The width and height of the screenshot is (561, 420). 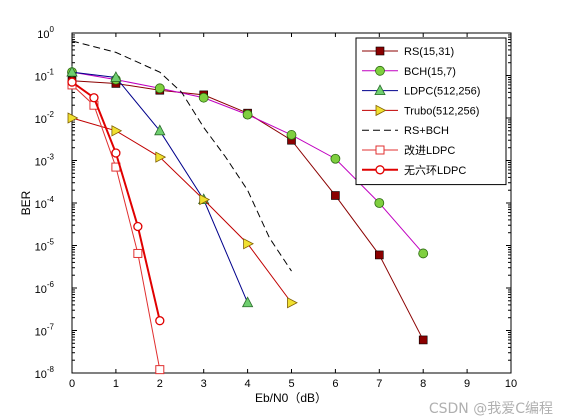 What do you see at coordinates (429, 150) in the screenshot?
I see `legend-label: 改进LDPC` at bounding box center [429, 150].